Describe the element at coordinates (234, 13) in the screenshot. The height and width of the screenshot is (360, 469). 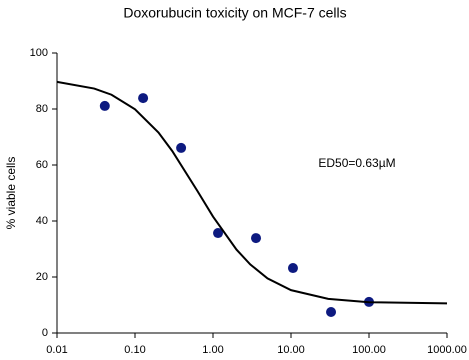
I see `chart-title: Doxorubucin toxicity on MCF-7 cells` at that location.